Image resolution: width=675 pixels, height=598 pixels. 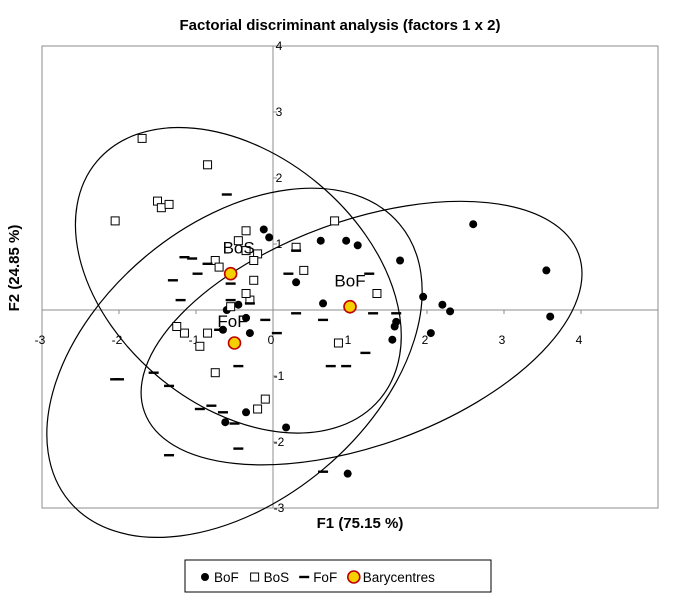 I want to click on x-tick-label: -3, so click(x=40, y=340).